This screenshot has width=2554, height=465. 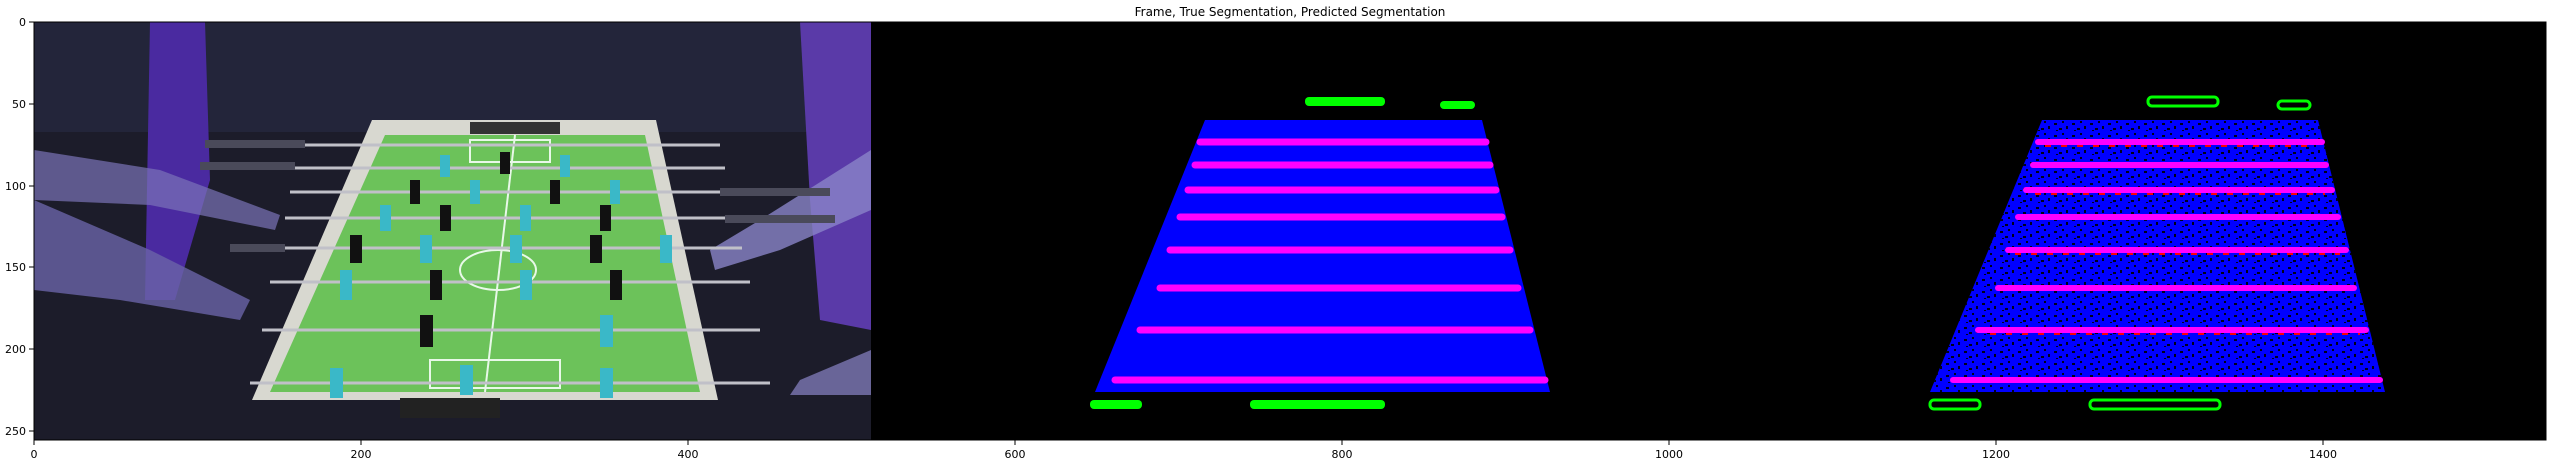 I want to click on y-tick-label: 100, so click(x=15, y=186).